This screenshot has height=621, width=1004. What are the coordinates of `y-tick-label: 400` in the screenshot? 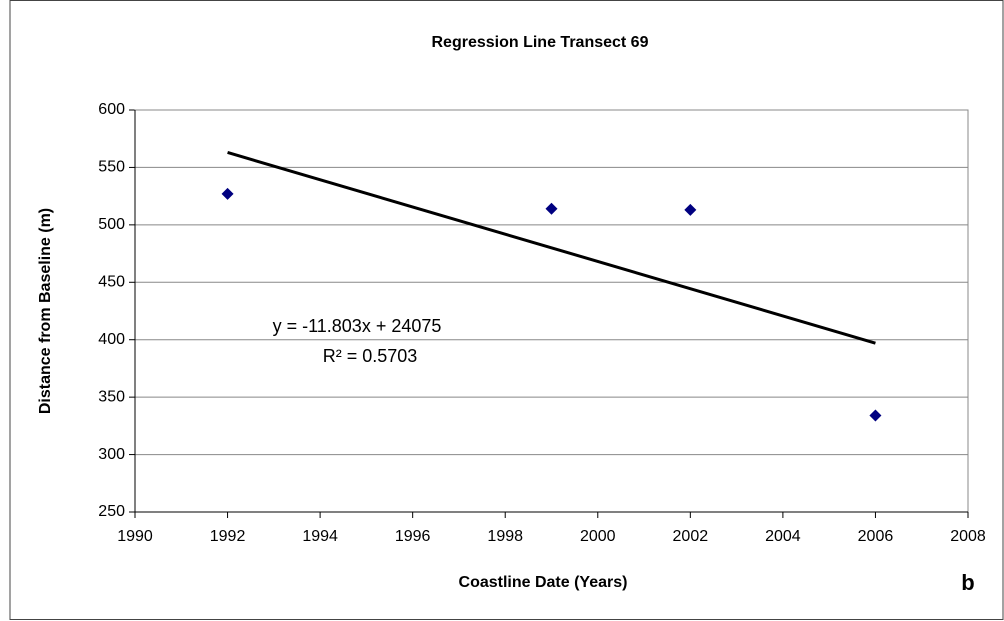 It's located at (111, 339).